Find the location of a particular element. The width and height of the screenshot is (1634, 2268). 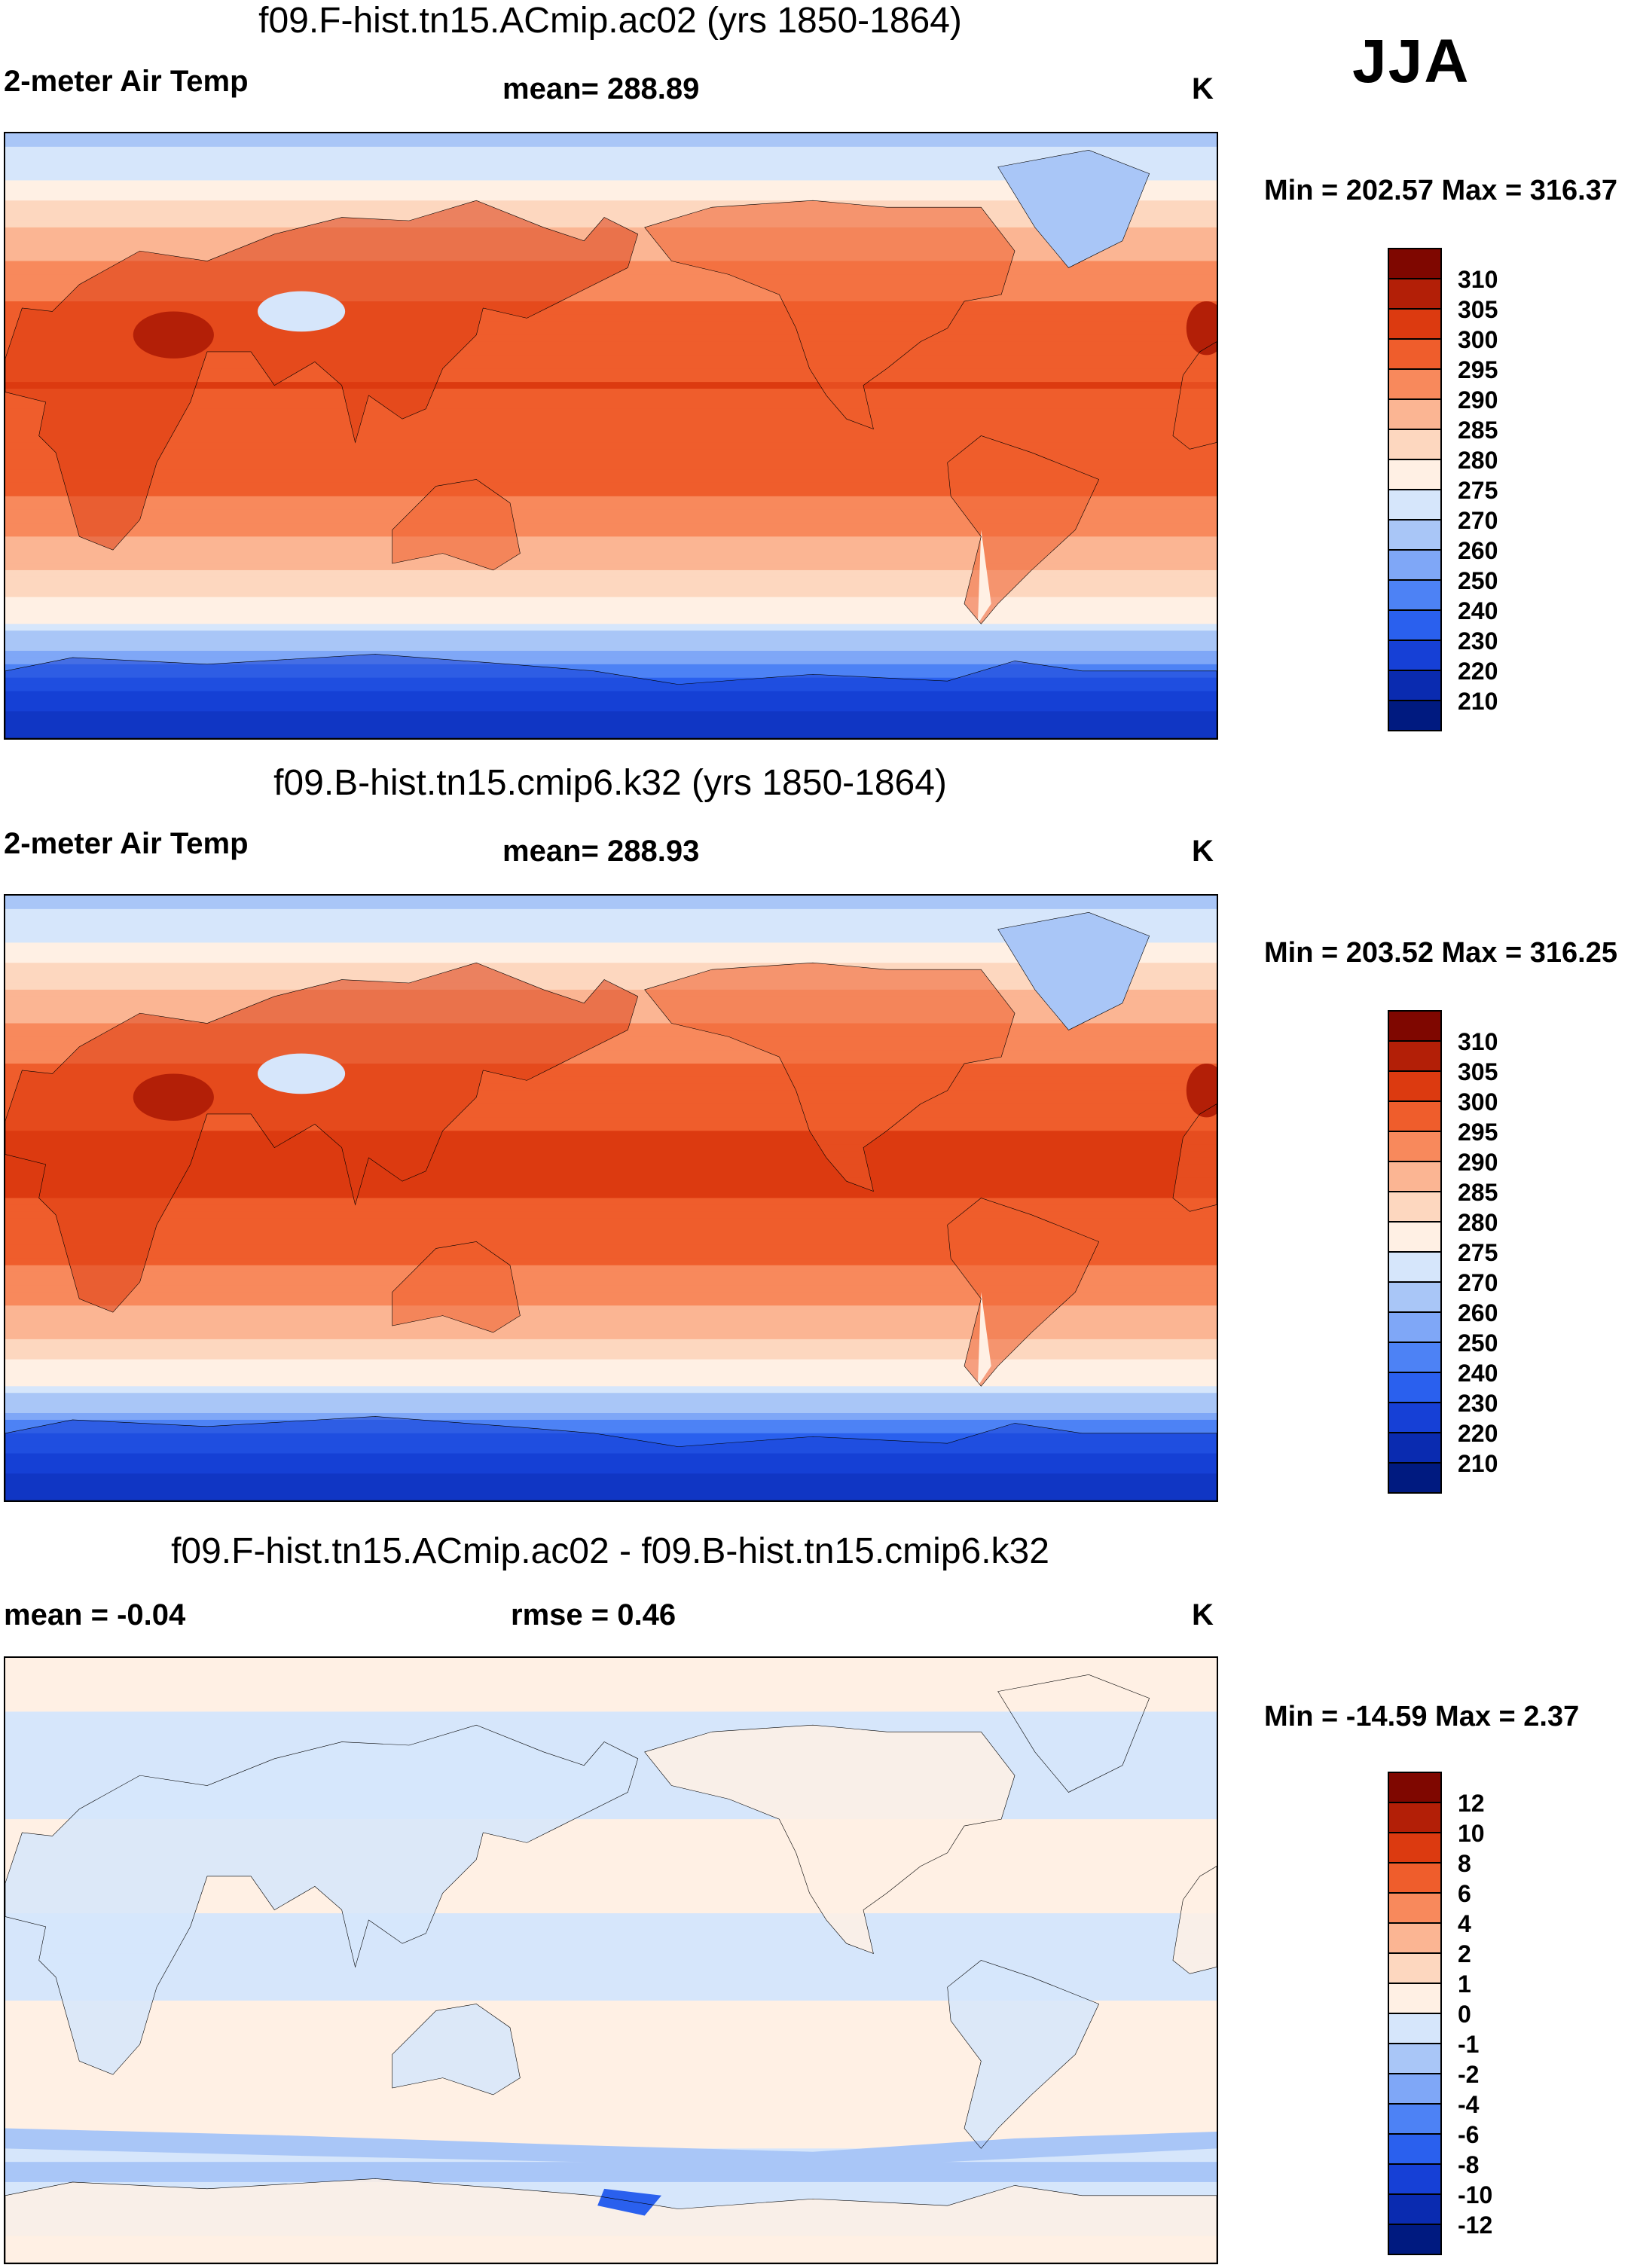

plateau-cold-spot is located at coordinates (302, 1073).